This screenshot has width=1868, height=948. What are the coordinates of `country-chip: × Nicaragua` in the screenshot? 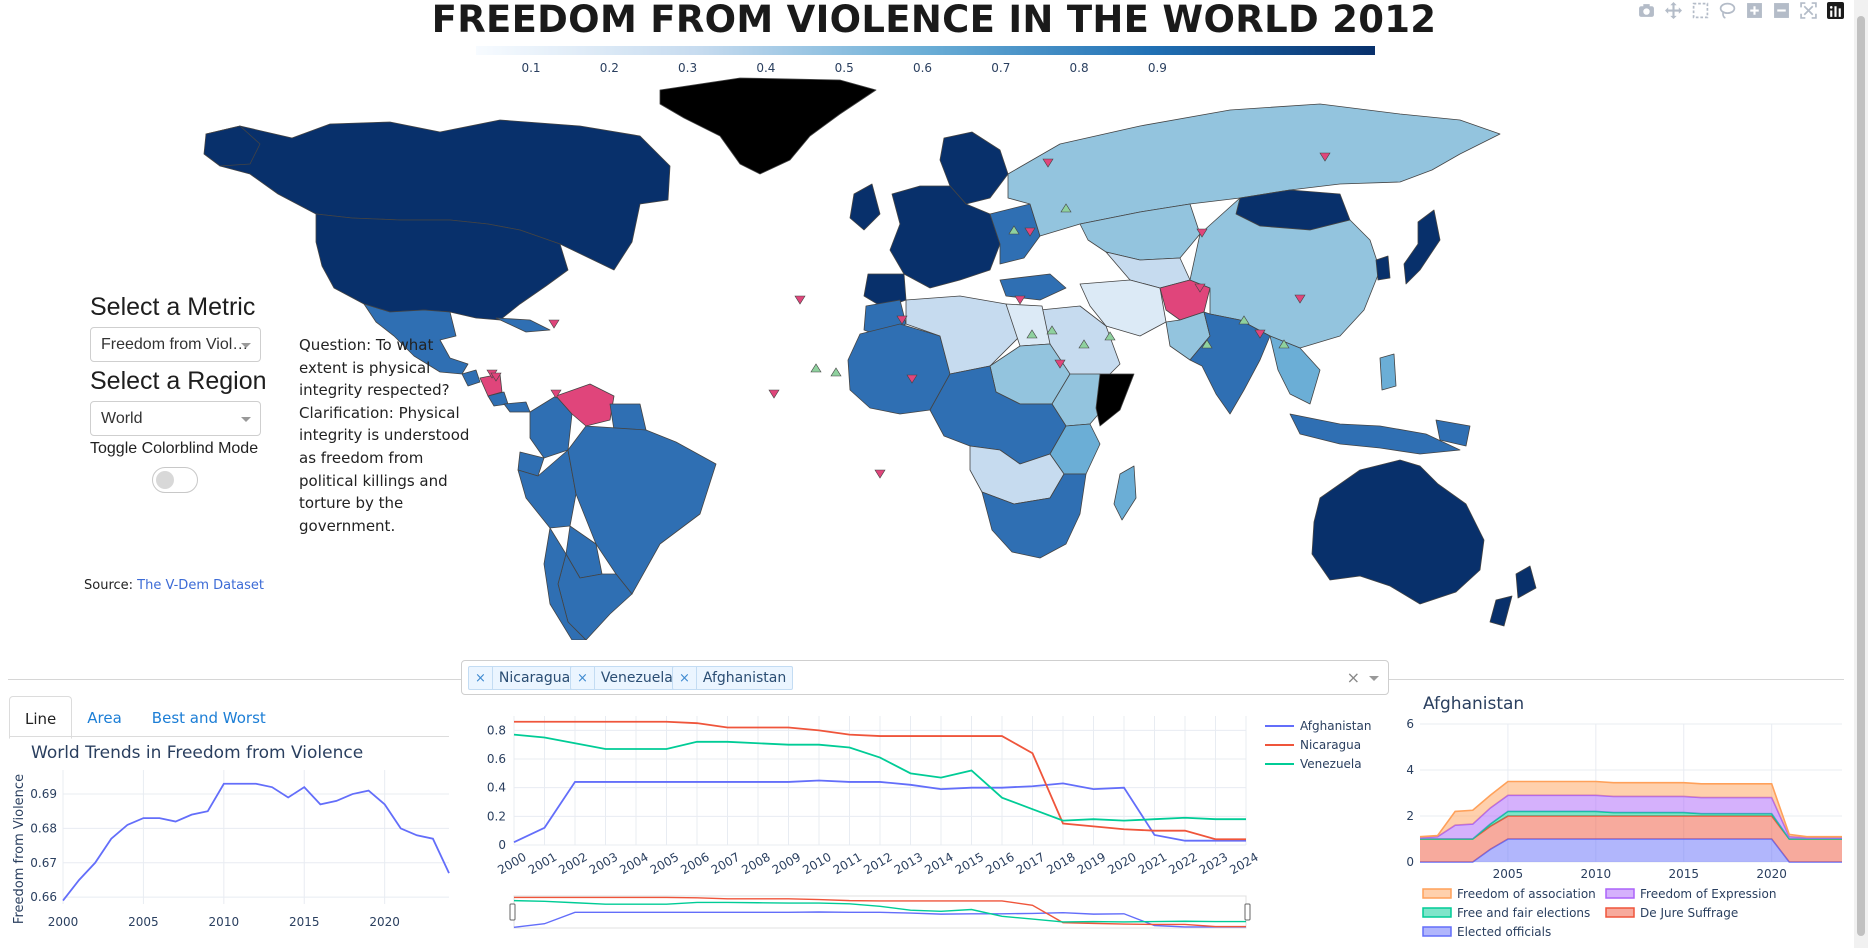 It's located at (523, 678).